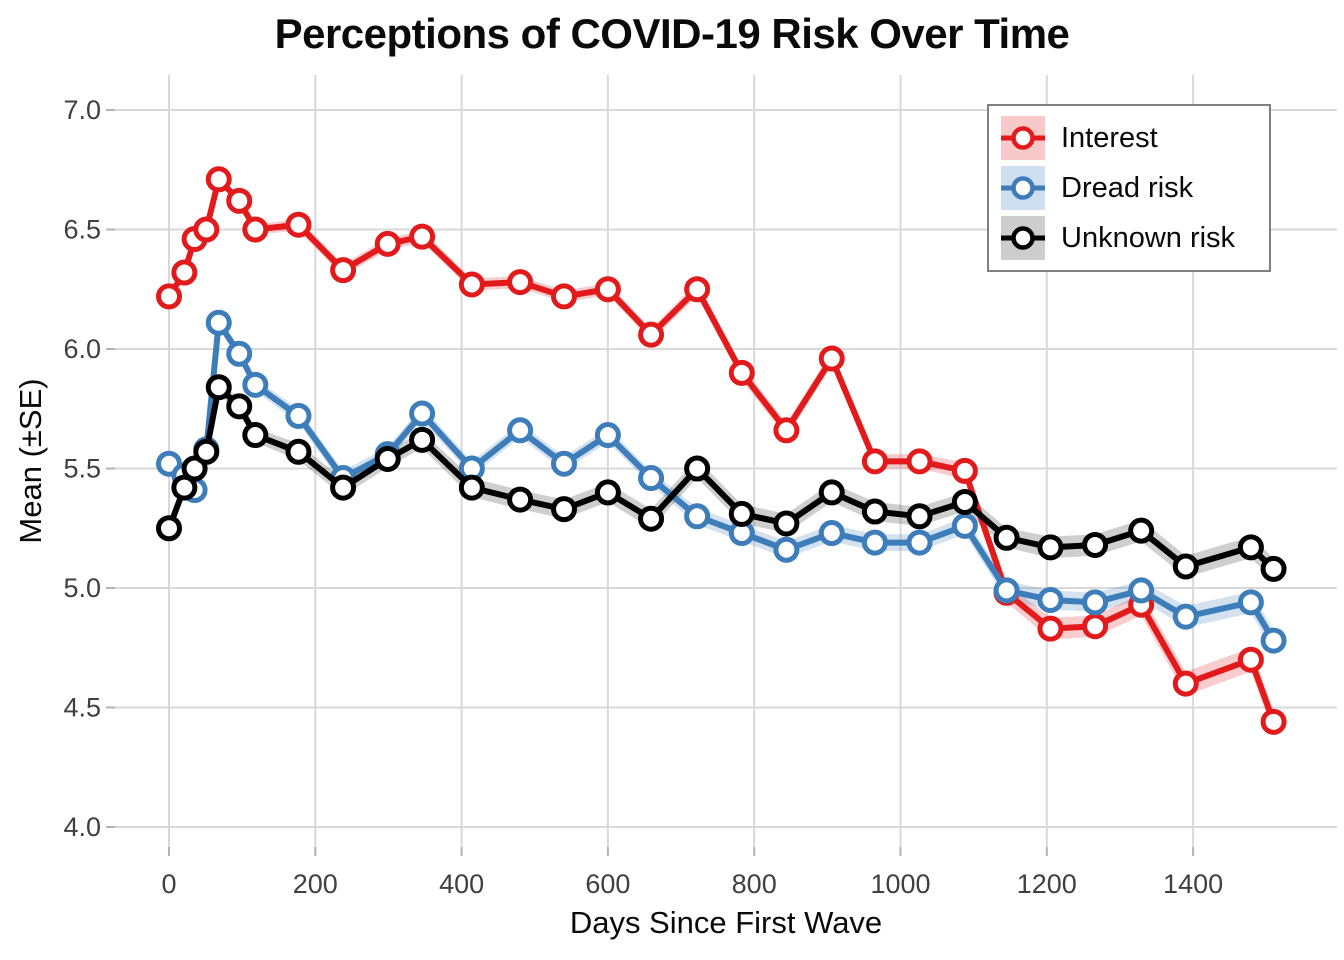 The width and height of the screenshot is (1344, 960). I want to click on y-axis-label: Mean (±SE), so click(30, 461).